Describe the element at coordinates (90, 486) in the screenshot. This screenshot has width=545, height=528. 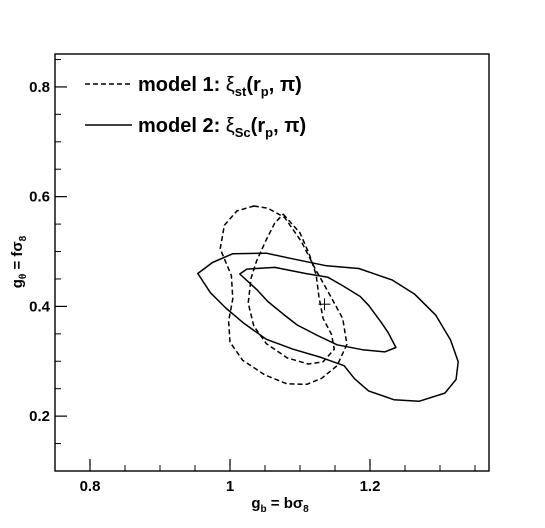
I see `x-tick-label: 0.8` at that location.